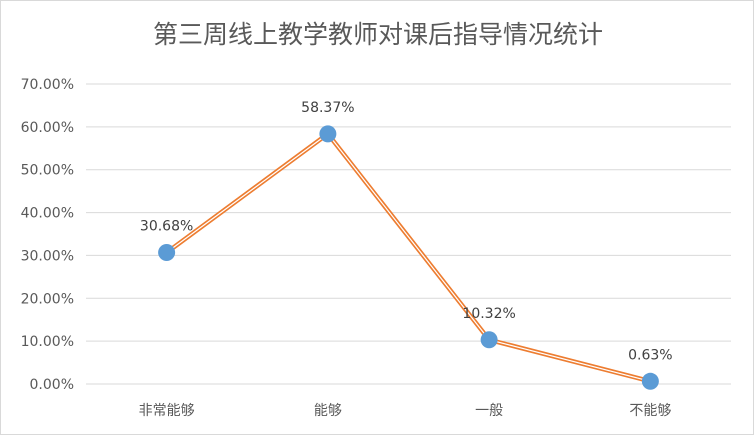 Image resolution: width=754 pixels, height=436 pixels. What do you see at coordinates (47, 214) in the screenshot?
I see `y-tick-label: 40.00%` at bounding box center [47, 214].